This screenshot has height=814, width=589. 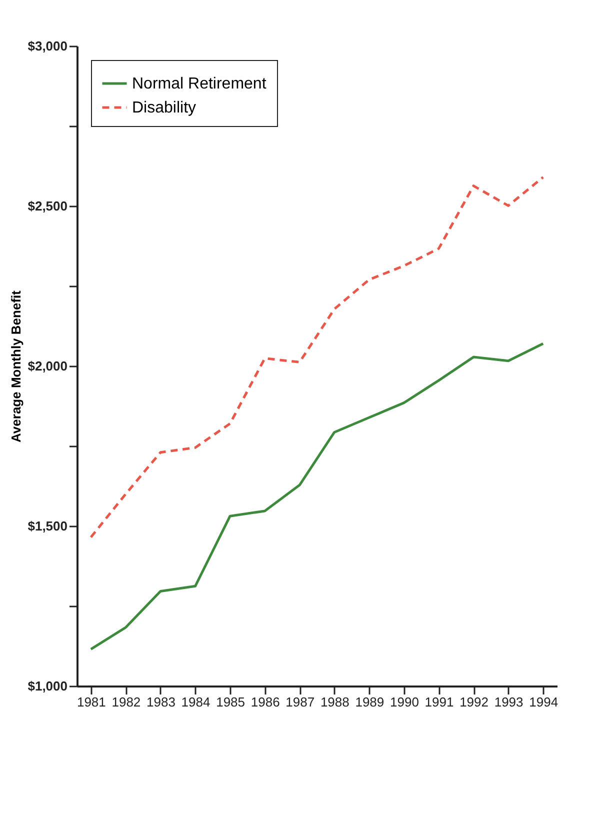 I want to click on x-tick-label: 1994, so click(x=543, y=702).